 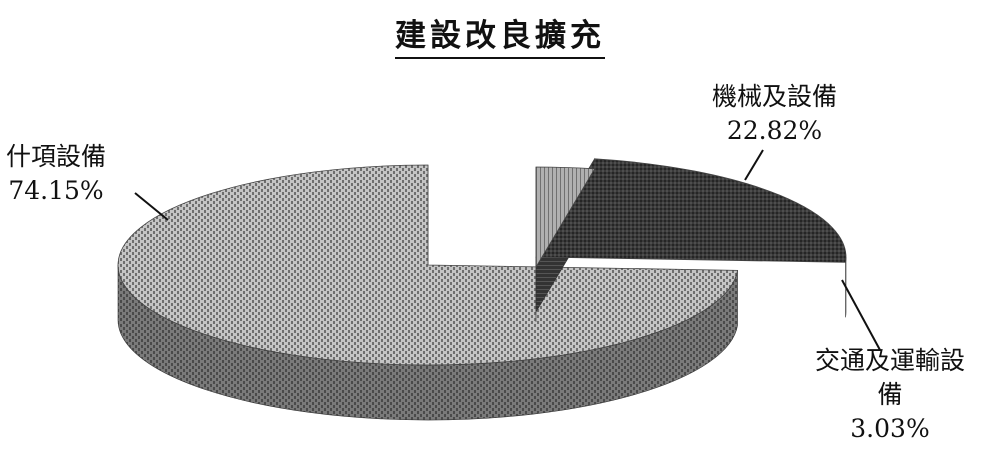 I want to click on chart-title: 建設改良擴充, so click(x=500, y=34).